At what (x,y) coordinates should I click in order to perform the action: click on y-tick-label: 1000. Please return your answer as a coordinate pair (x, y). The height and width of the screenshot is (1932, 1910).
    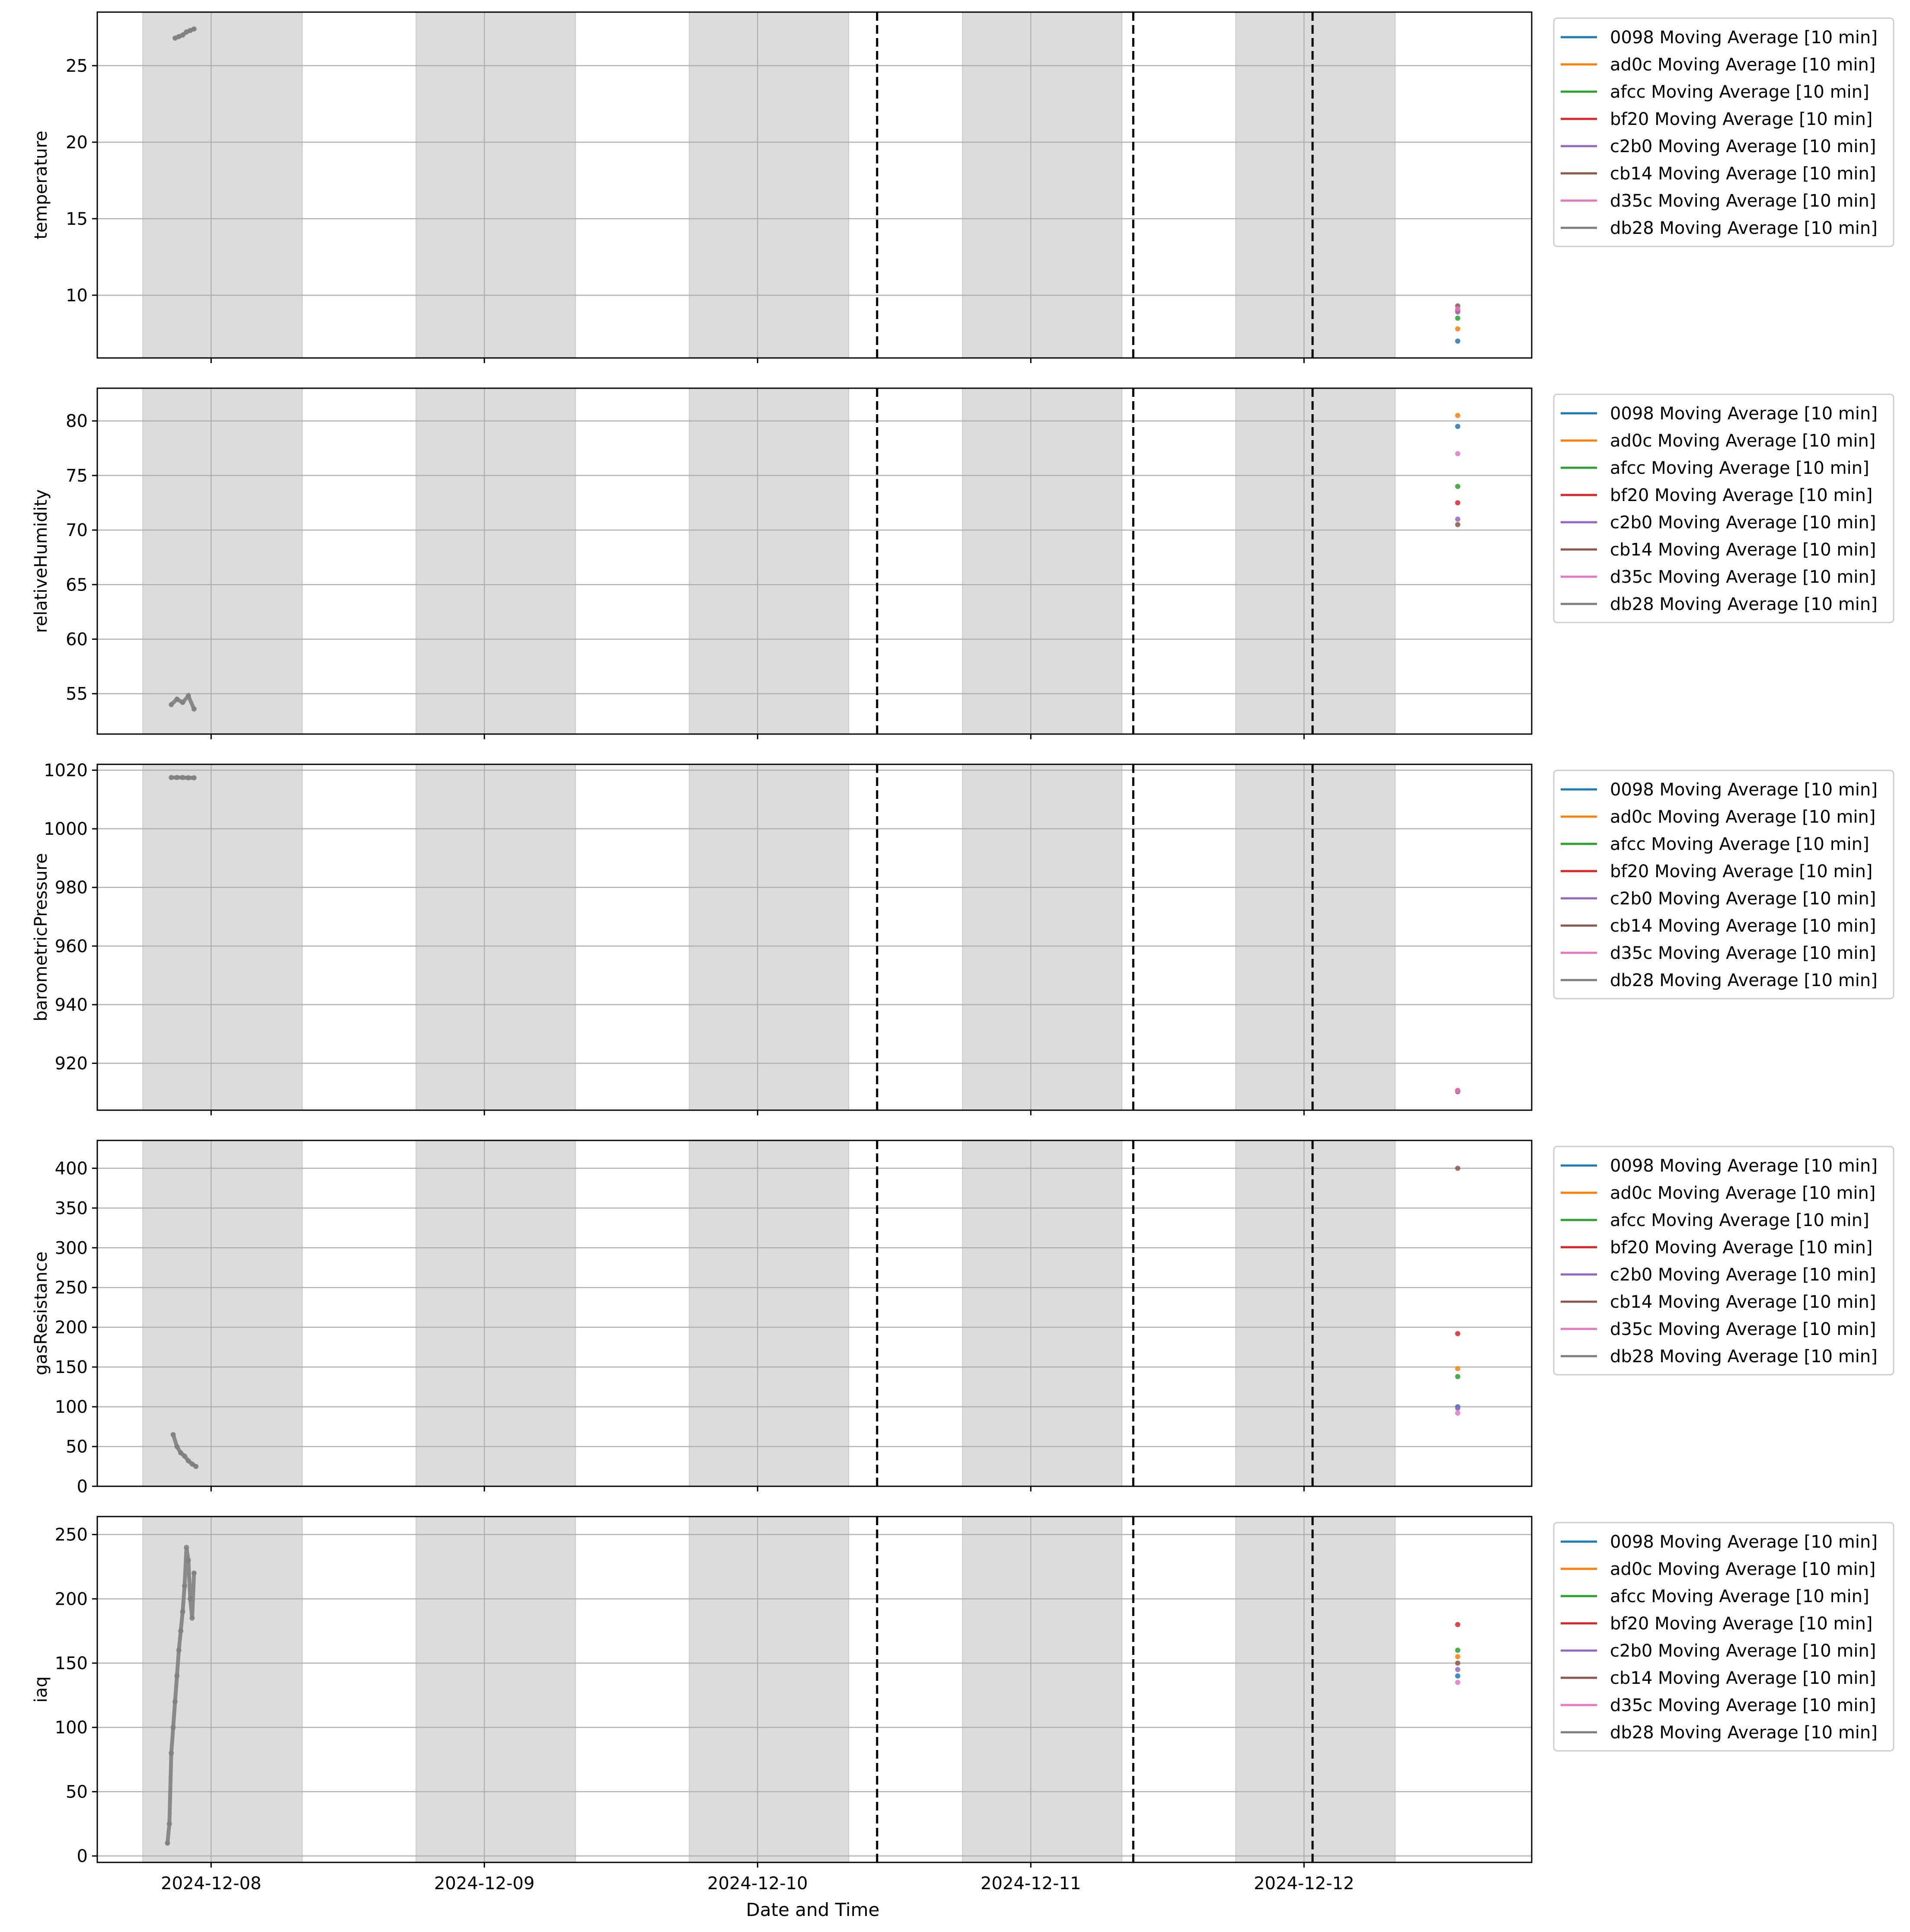
    Looking at the image, I should click on (66, 829).